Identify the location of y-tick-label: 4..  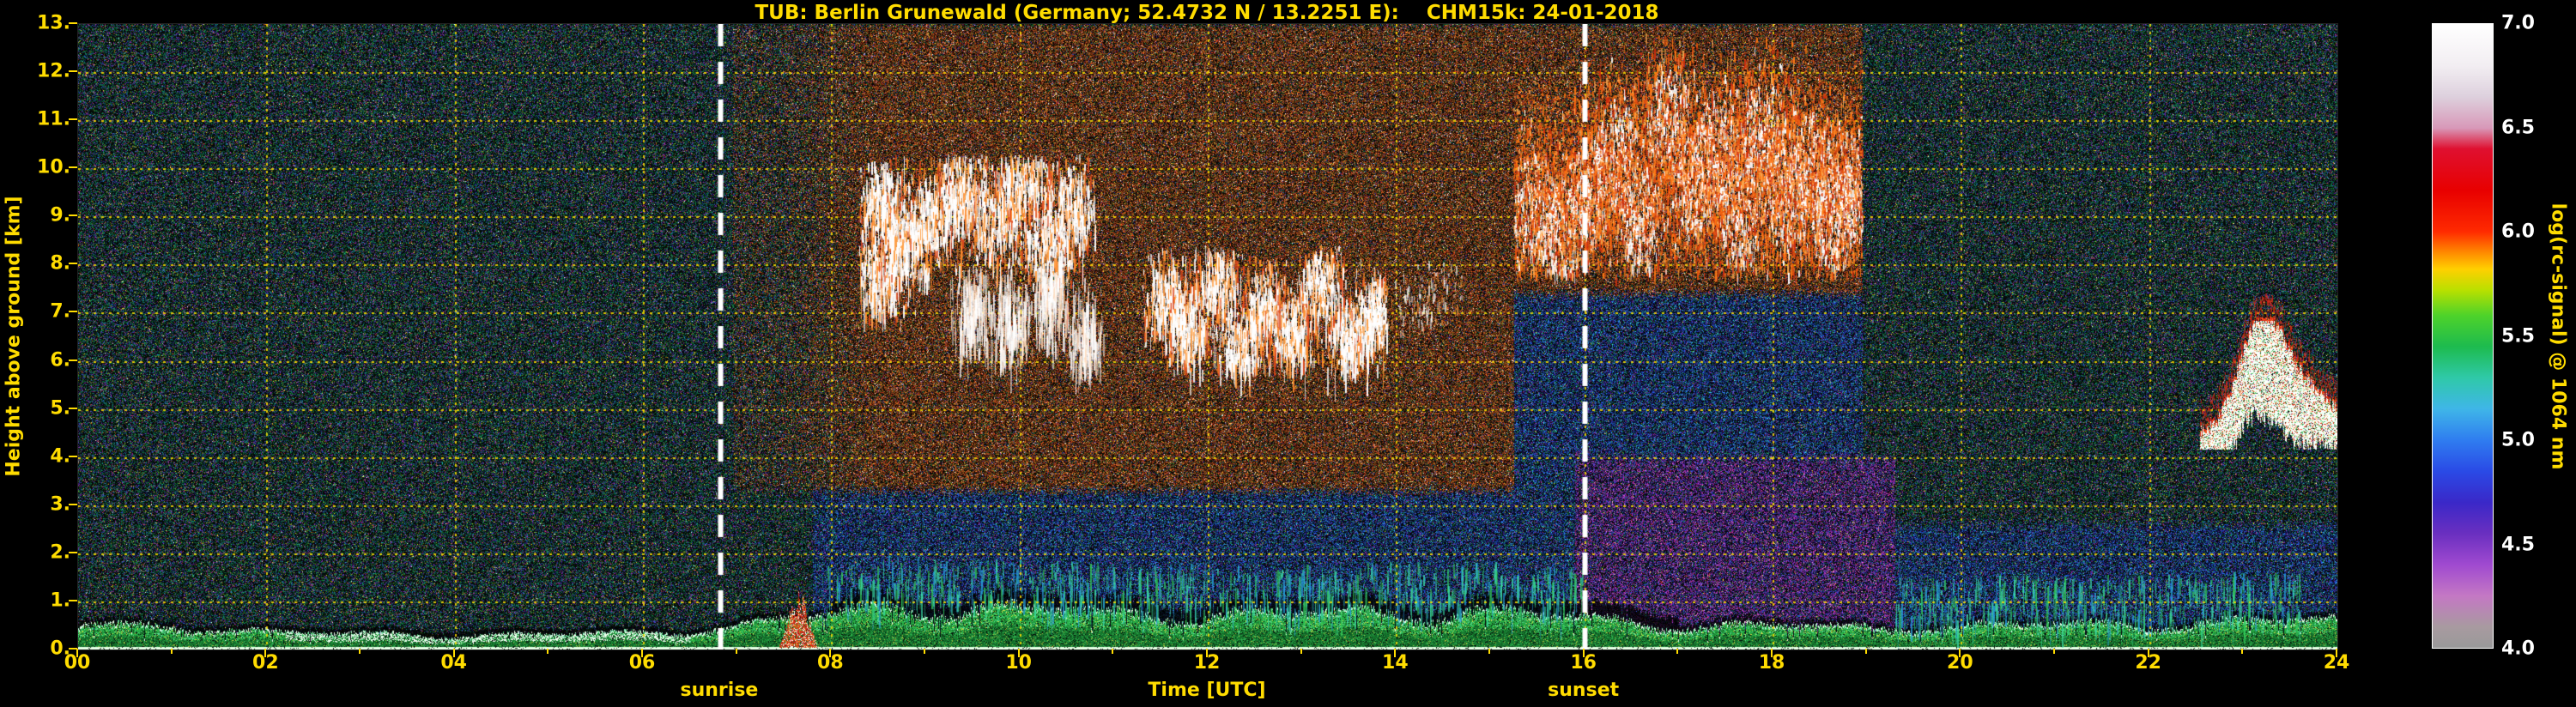
(60, 456).